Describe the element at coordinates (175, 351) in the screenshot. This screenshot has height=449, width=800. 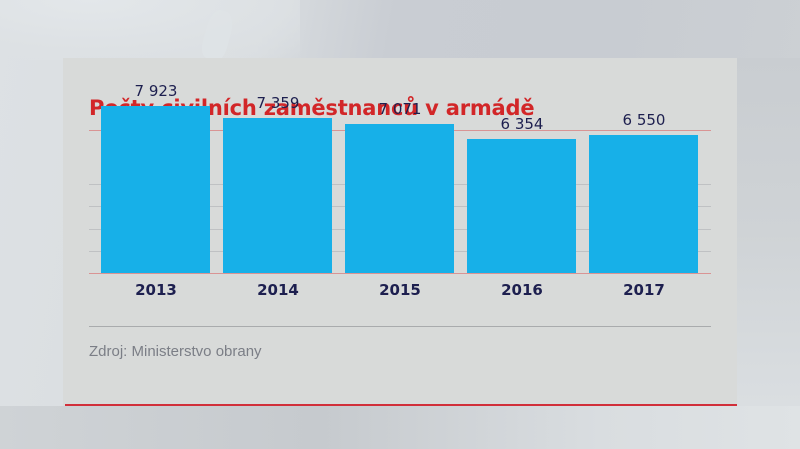
I see `source-note: Zdroj: Ministerstvo obrany` at that location.